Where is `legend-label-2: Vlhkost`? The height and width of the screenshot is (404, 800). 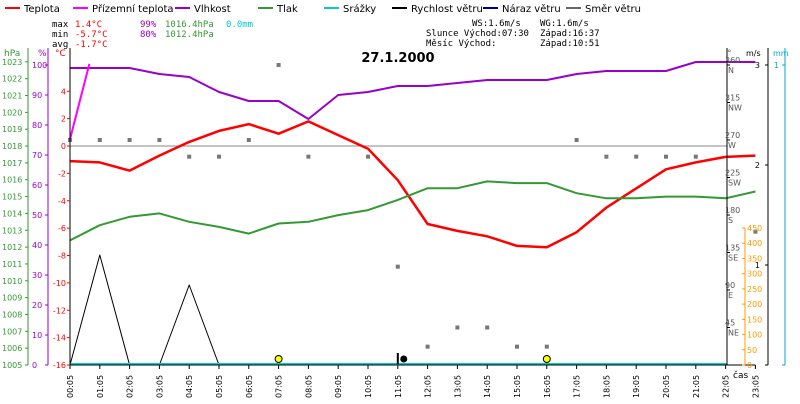
legend-label-2: Vlhkost is located at coordinates (212, 9).